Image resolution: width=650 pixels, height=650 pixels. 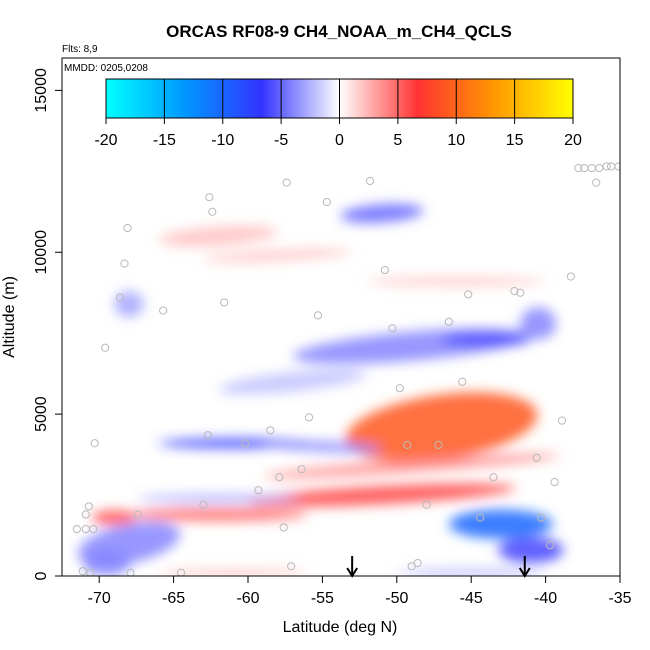 What do you see at coordinates (573, 140) in the screenshot?
I see `colorbar-tick-label: 20` at bounding box center [573, 140].